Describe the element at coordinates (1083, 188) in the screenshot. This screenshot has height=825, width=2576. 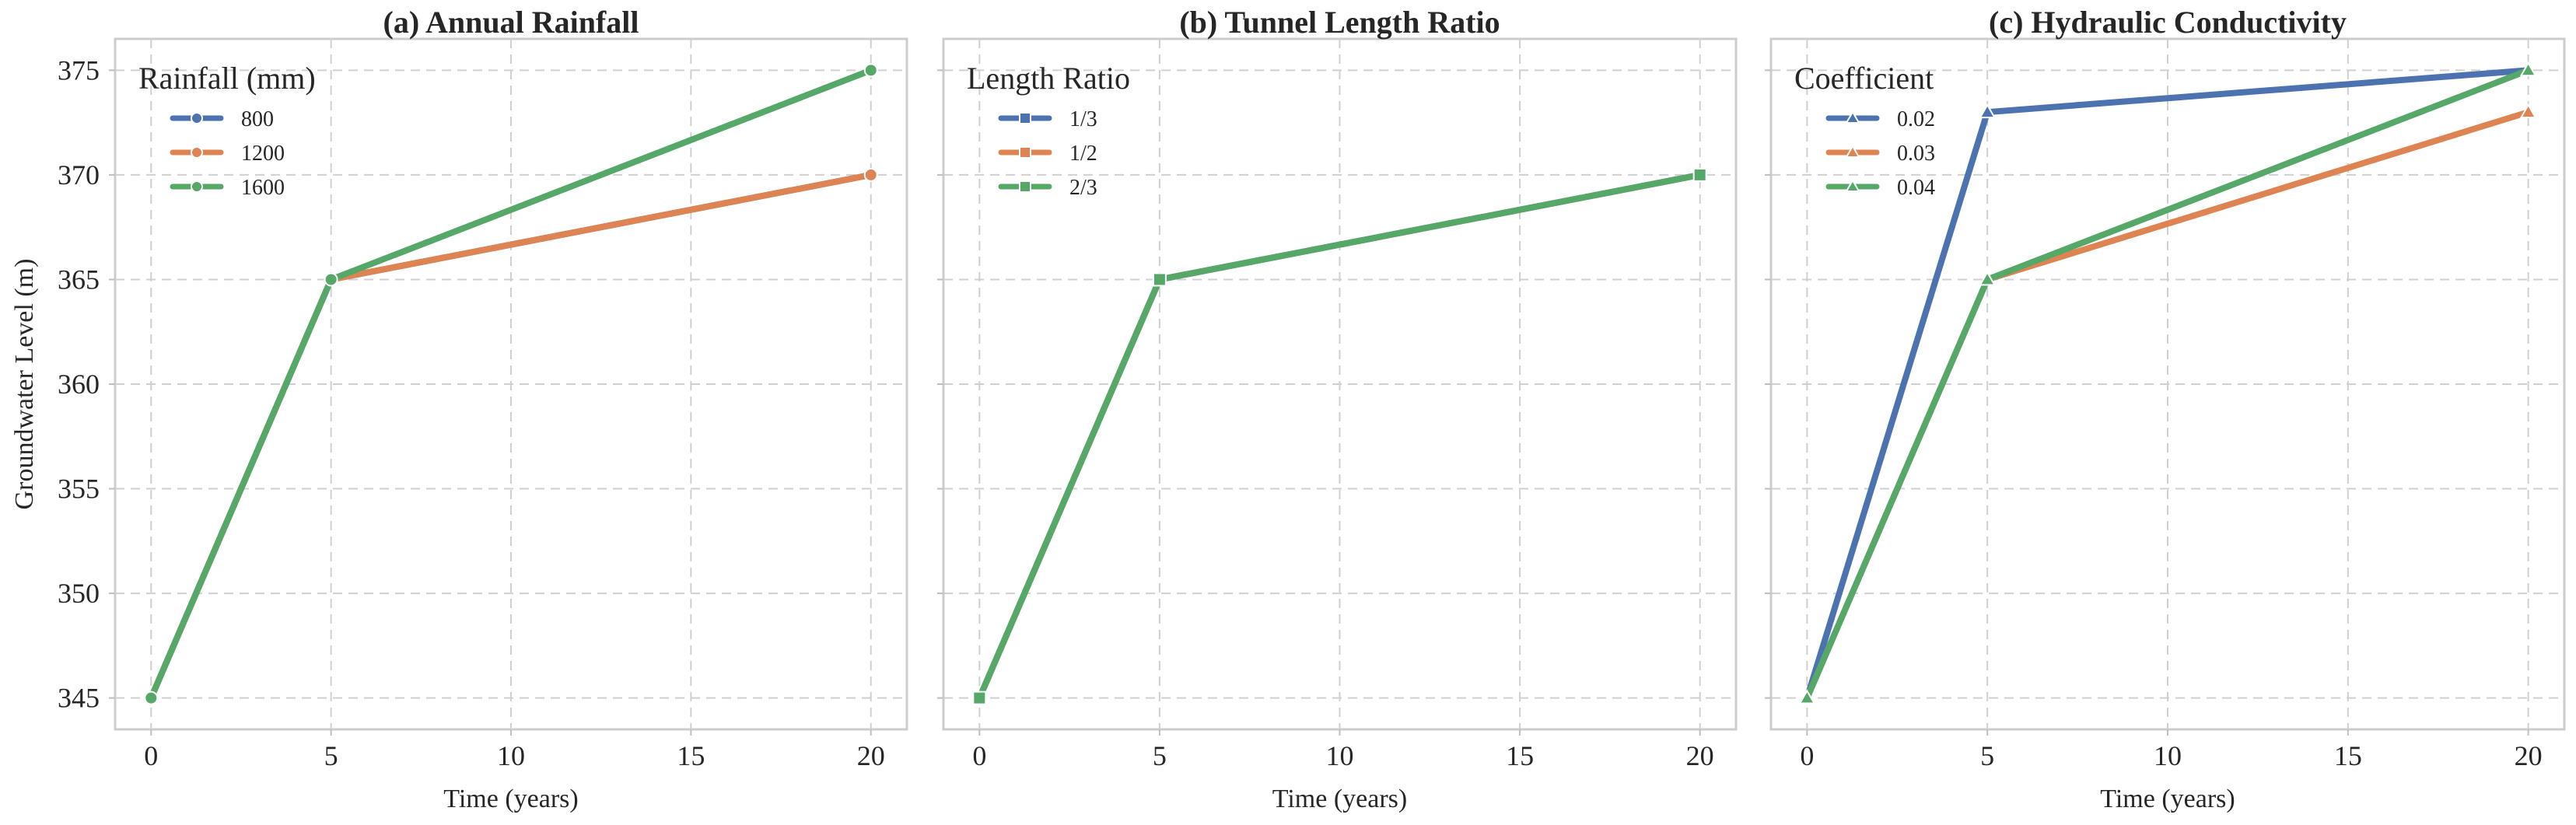
I see `legend-label: 2/3` at that location.